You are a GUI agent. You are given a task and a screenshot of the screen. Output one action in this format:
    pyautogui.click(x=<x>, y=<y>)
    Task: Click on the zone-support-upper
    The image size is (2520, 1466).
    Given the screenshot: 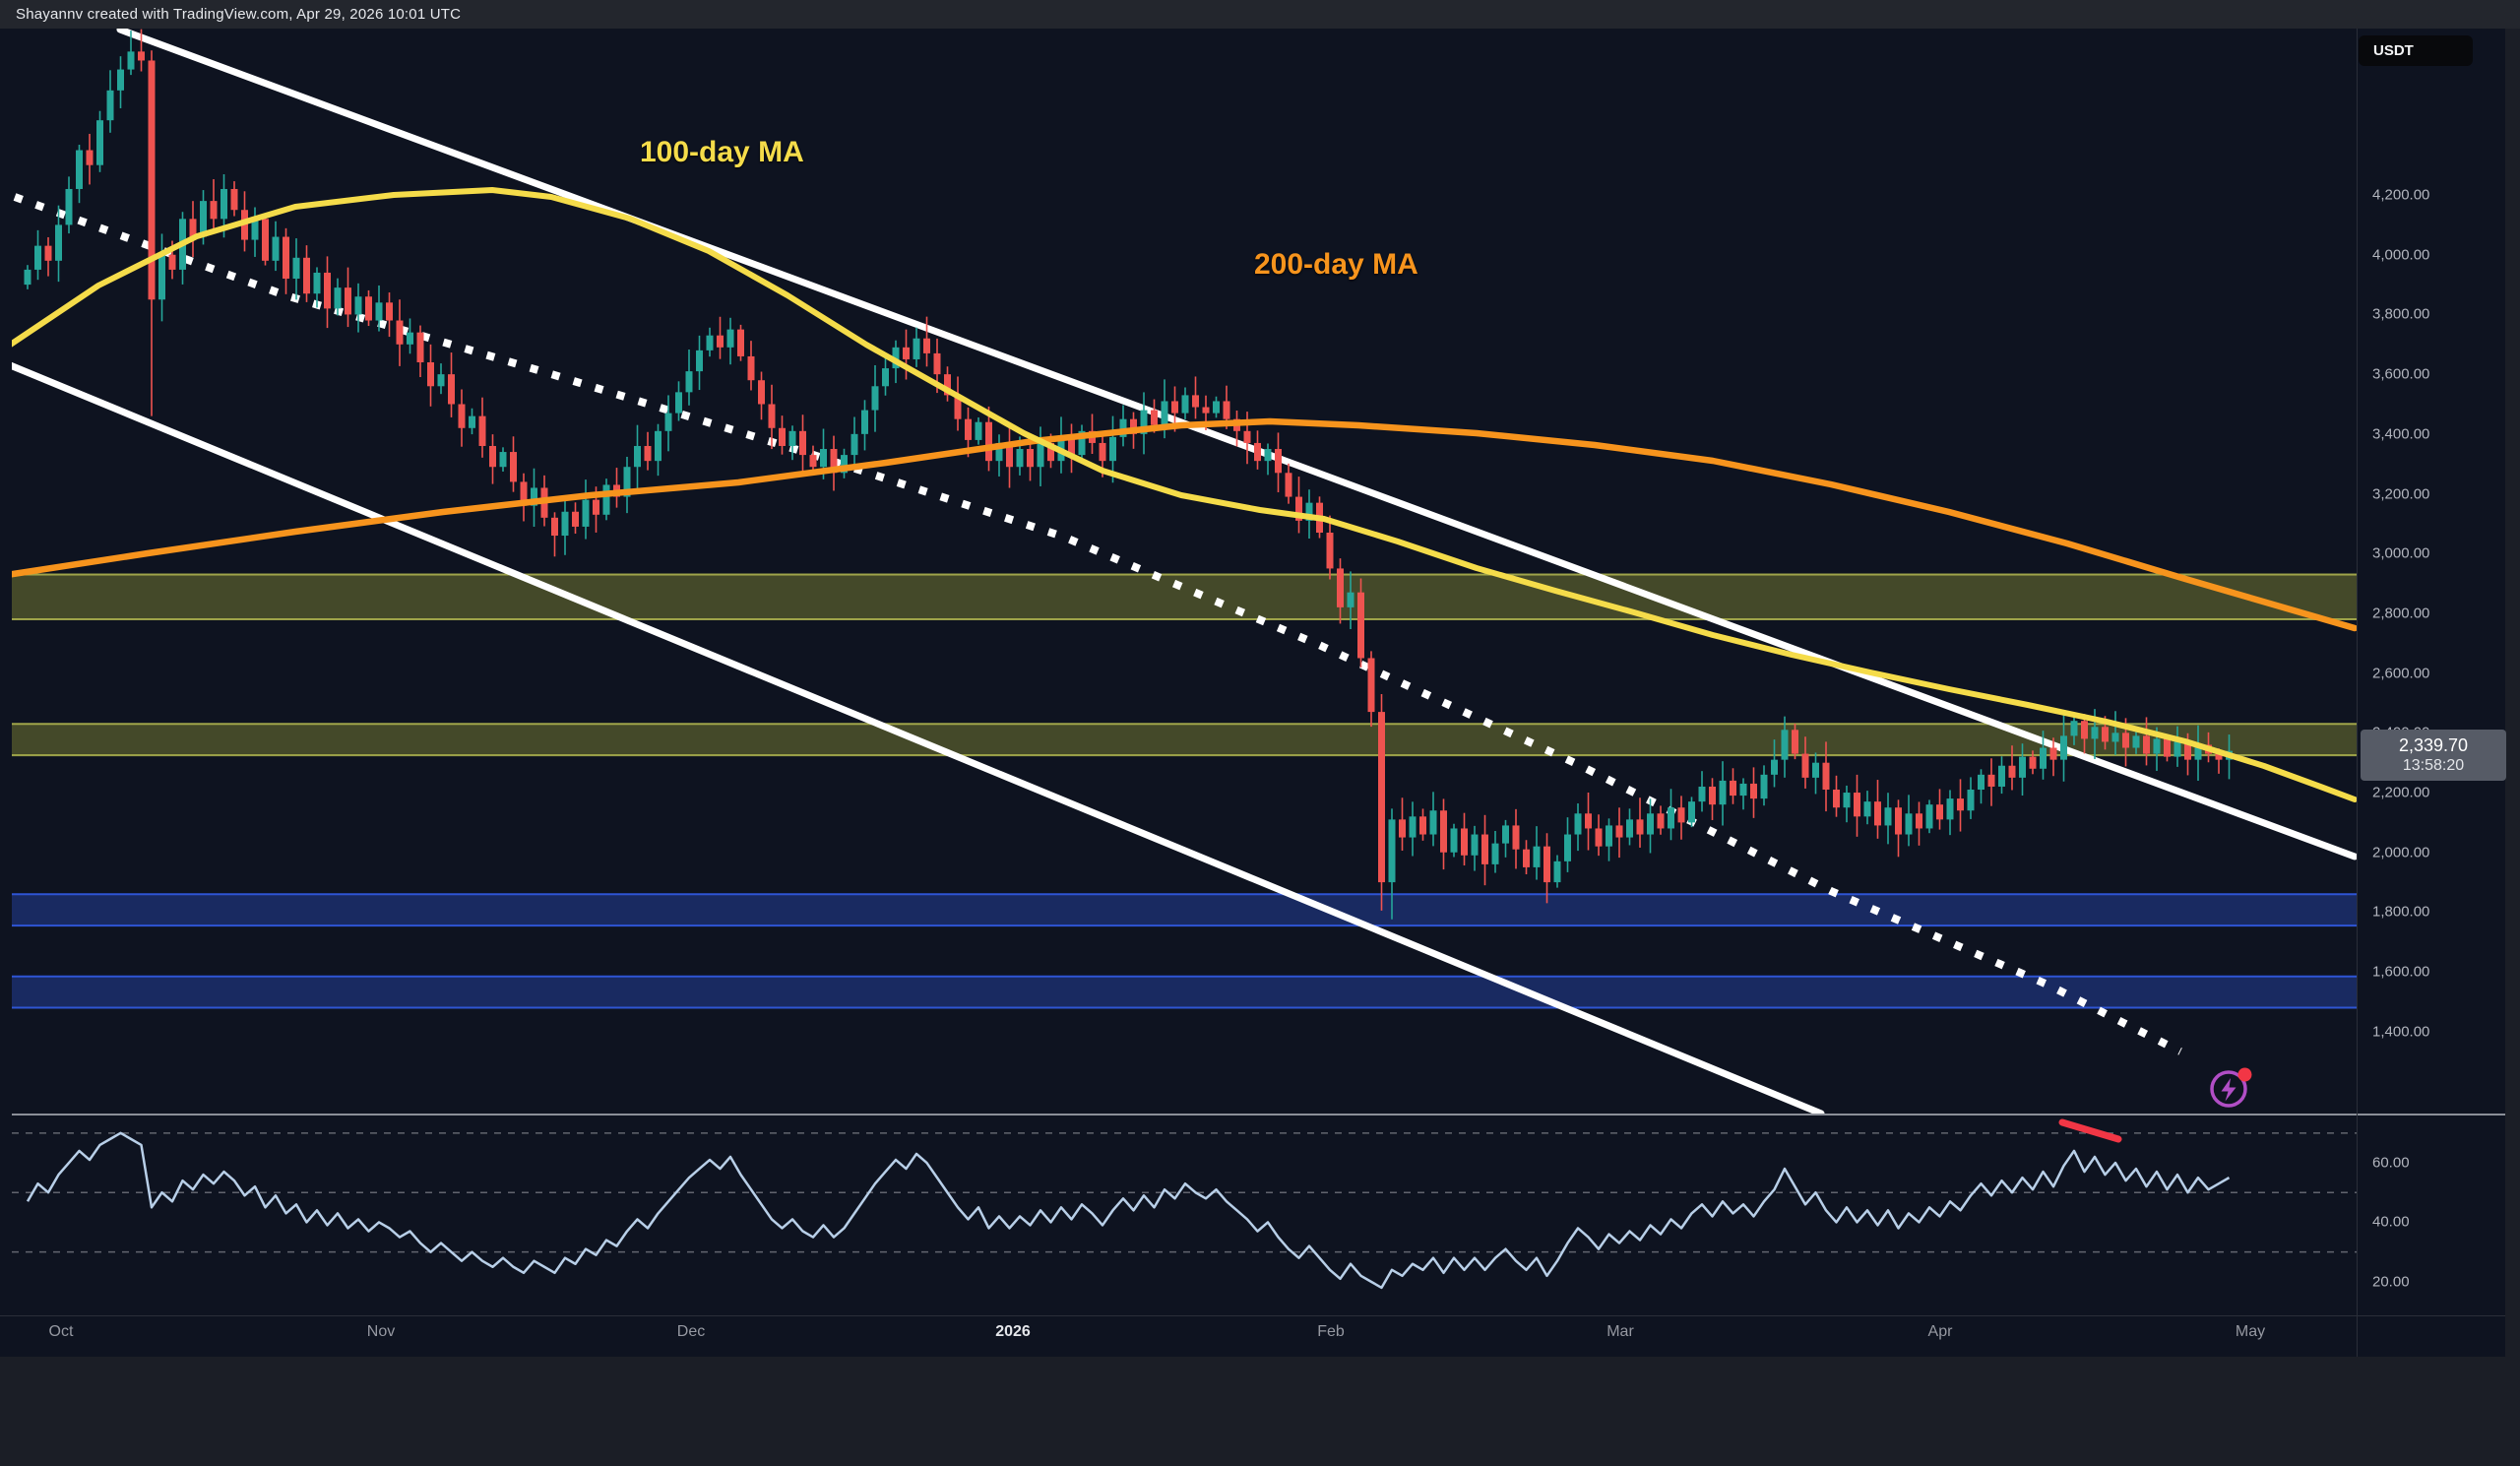 What is the action you would take?
    pyautogui.click(x=1184, y=910)
    